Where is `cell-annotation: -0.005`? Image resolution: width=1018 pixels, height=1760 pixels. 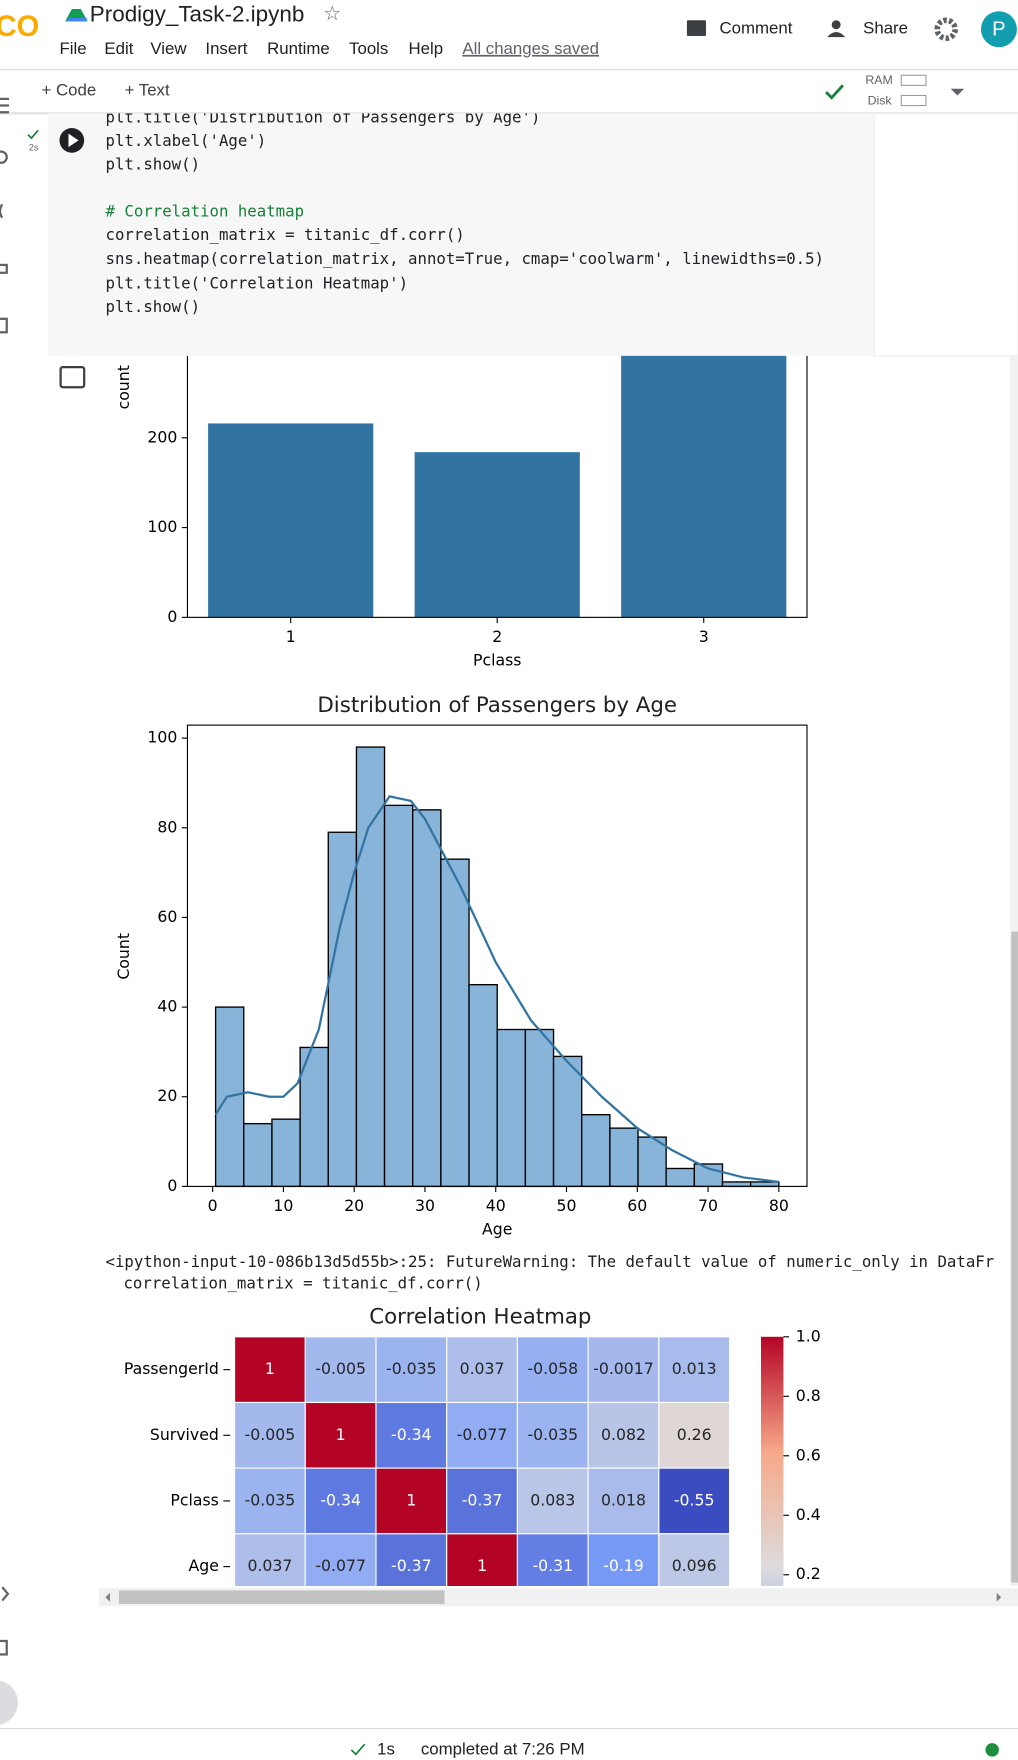
cell-annotation: -0.005 is located at coordinates (340, 1368).